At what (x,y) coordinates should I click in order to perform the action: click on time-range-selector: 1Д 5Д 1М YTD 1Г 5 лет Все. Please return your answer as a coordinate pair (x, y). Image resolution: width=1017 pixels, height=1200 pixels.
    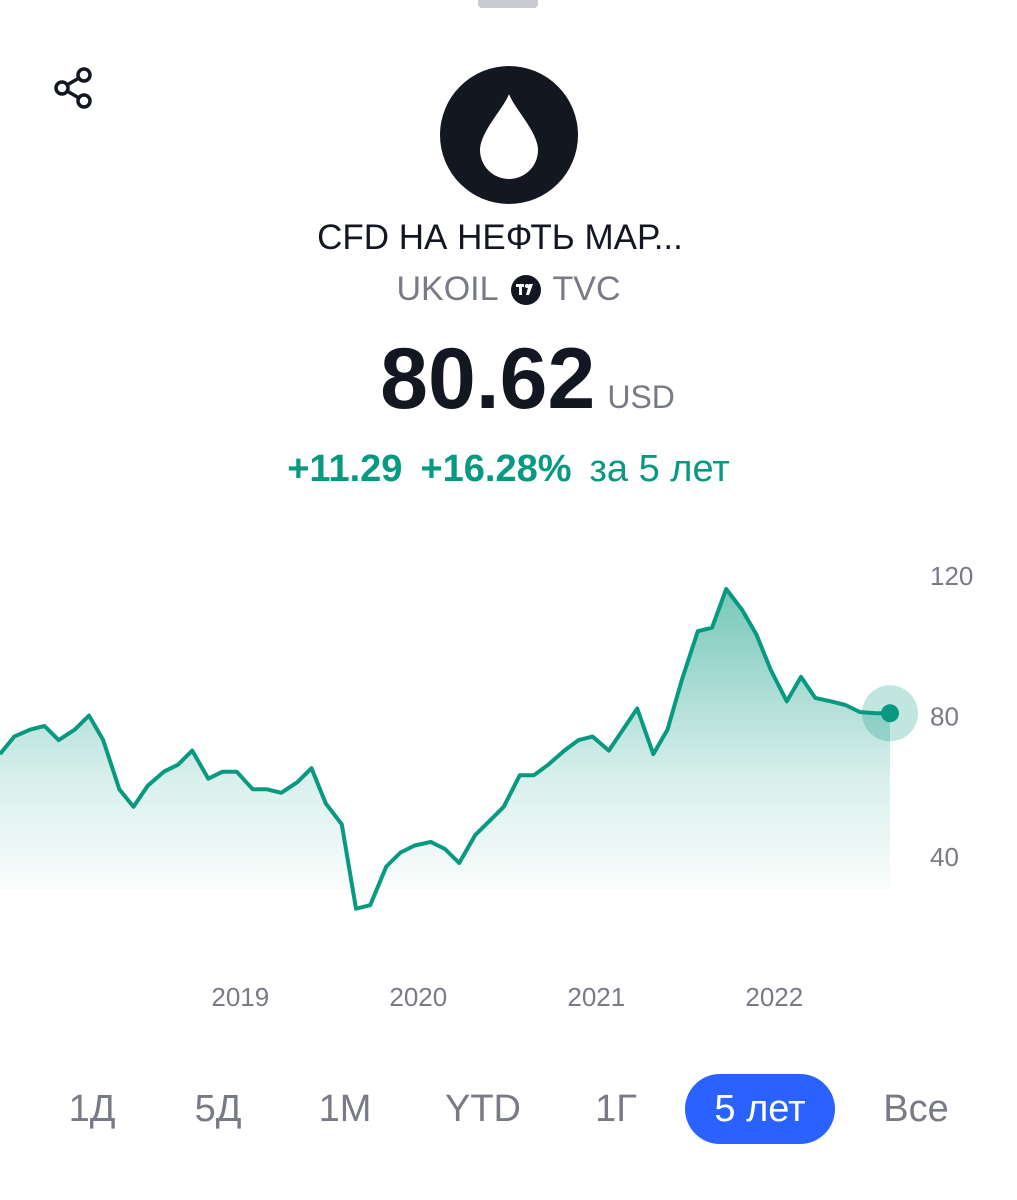
    Looking at the image, I should click on (508, 1114).